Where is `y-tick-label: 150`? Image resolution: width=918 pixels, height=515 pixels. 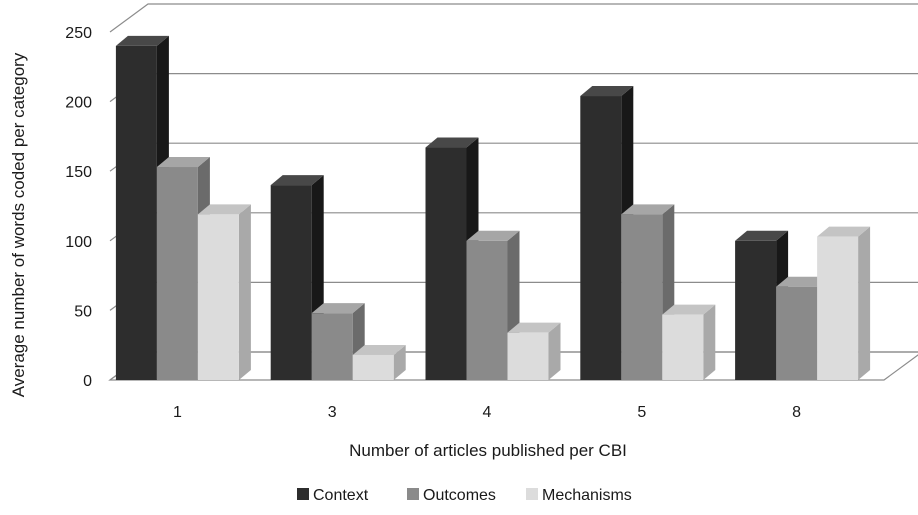
y-tick-label: 150 is located at coordinates (78, 172).